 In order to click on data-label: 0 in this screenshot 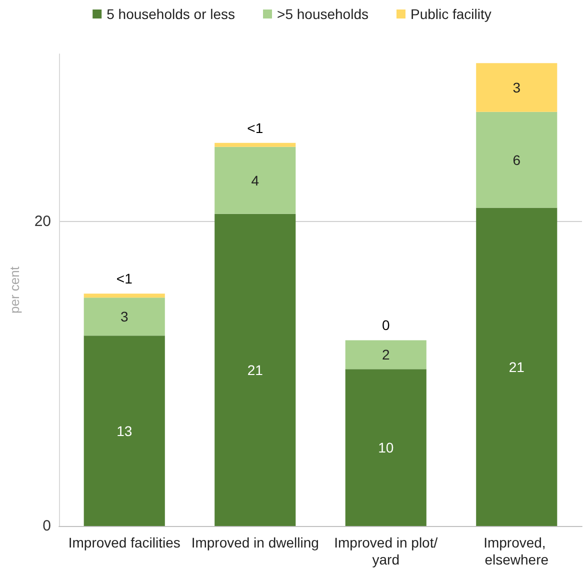, I will do `click(386, 325)`.